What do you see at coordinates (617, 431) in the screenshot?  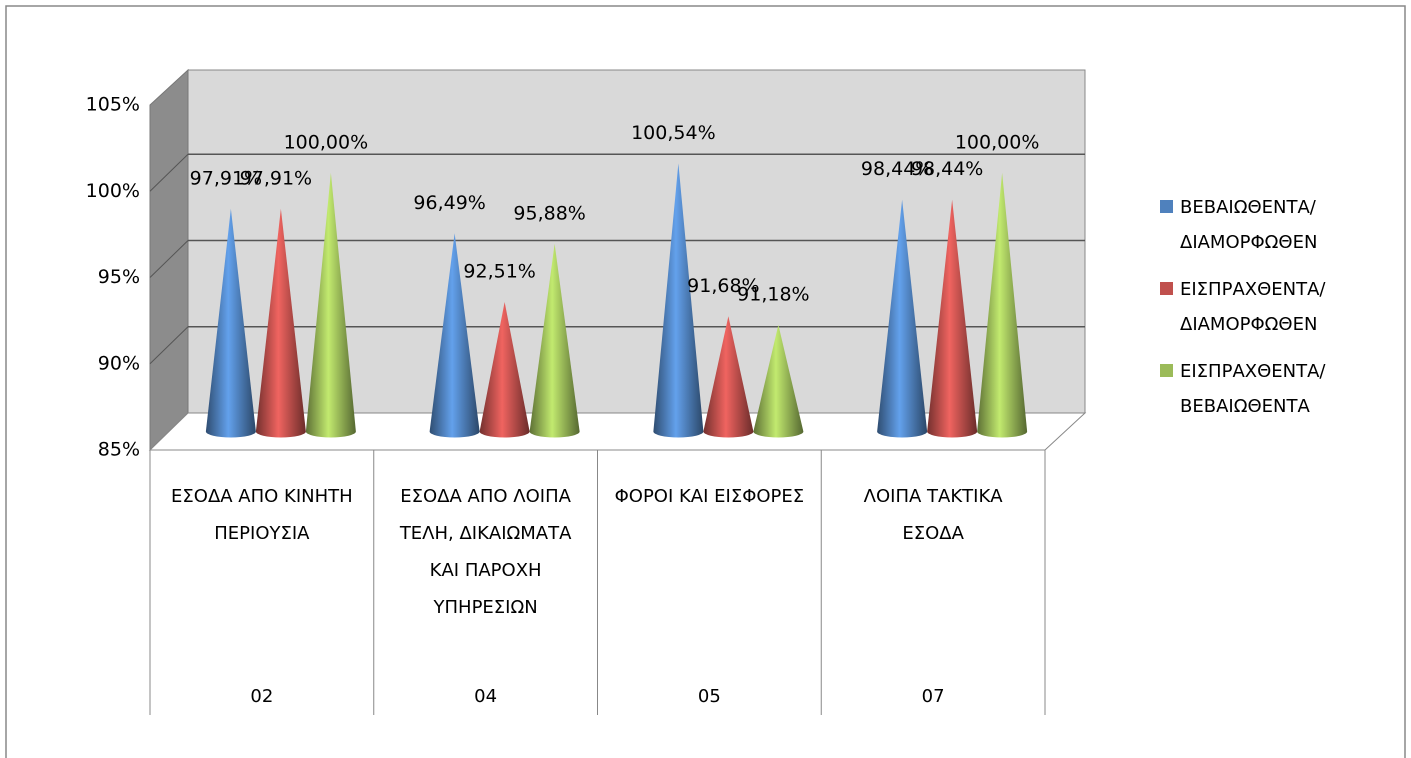 I see `floor` at bounding box center [617, 431].